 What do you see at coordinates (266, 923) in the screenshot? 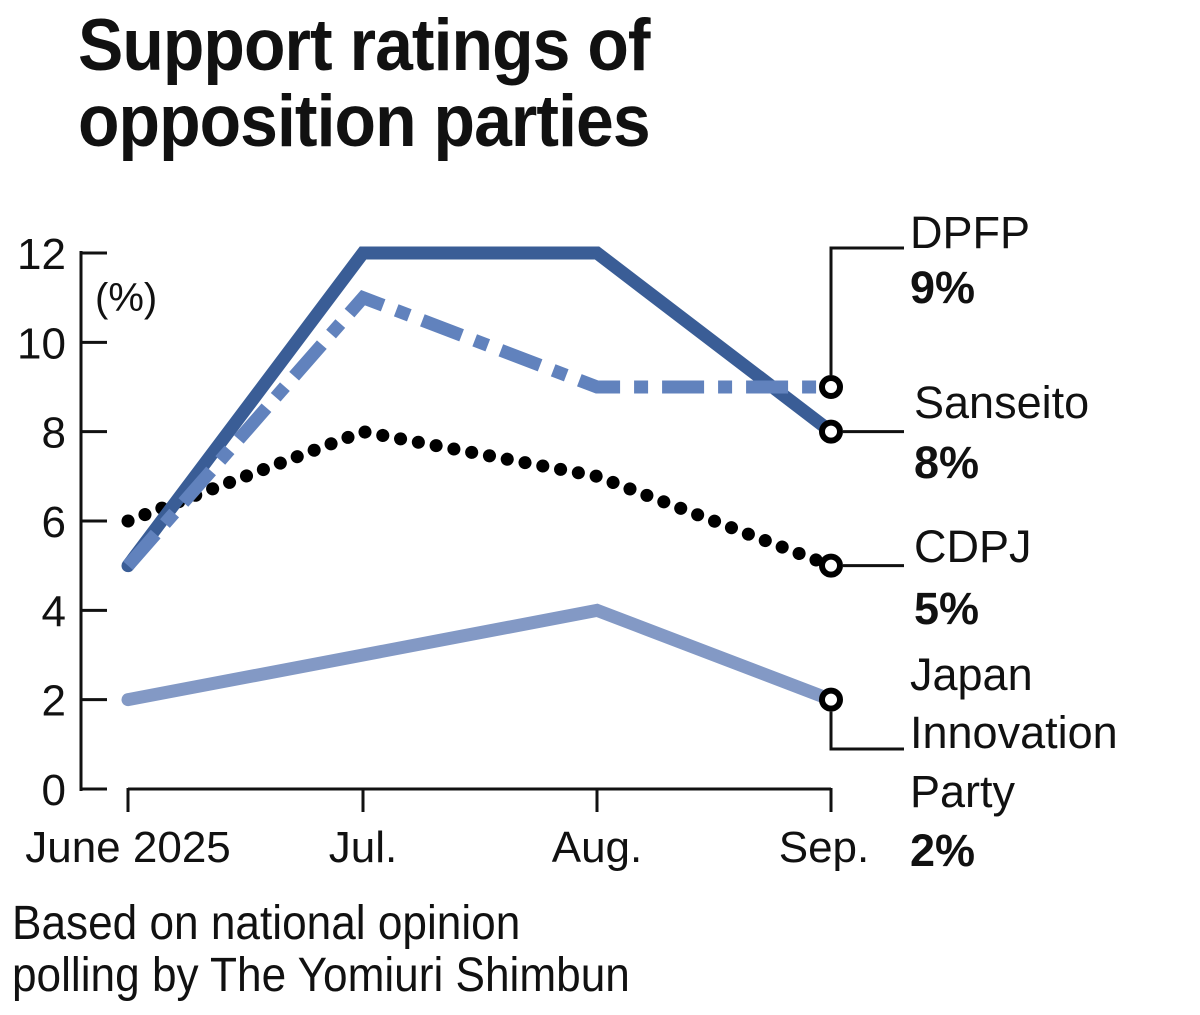
I see `source-note-line-1: Based on national opinion` at bounding box center [266, 923].